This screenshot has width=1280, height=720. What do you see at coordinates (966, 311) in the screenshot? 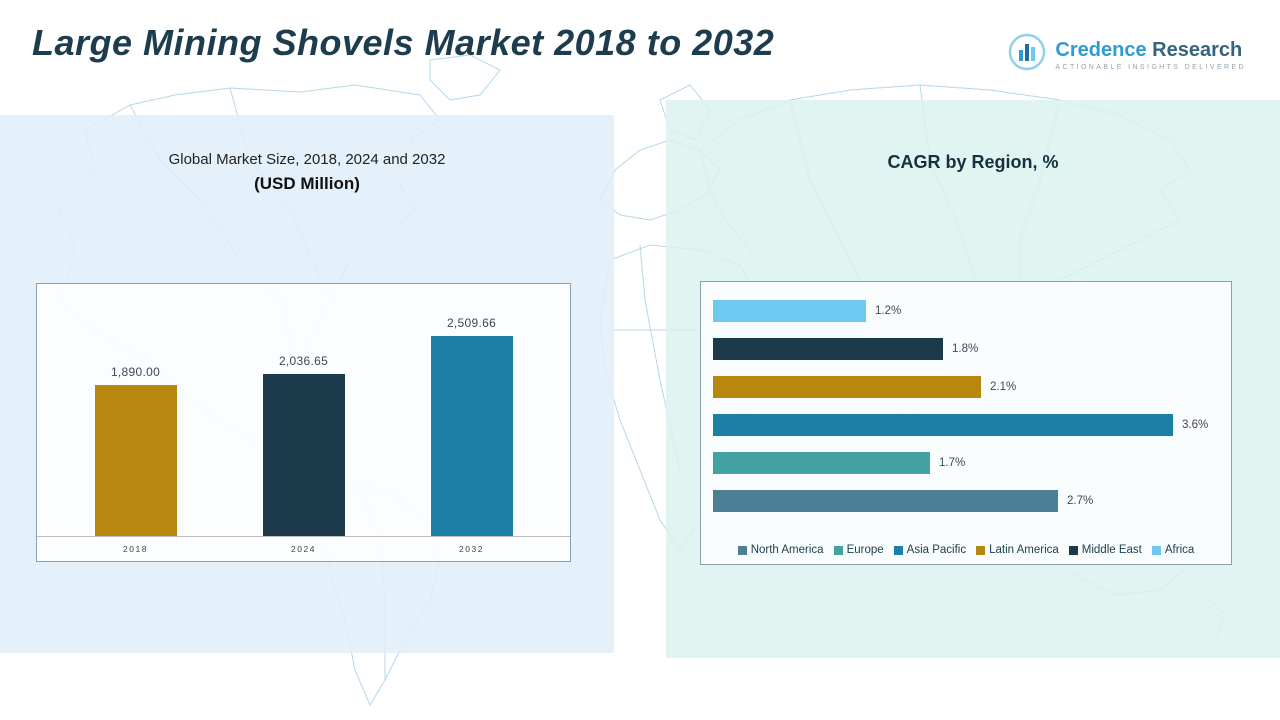
I see `bar-row: 1.2%` at bounding box center [966, 311].